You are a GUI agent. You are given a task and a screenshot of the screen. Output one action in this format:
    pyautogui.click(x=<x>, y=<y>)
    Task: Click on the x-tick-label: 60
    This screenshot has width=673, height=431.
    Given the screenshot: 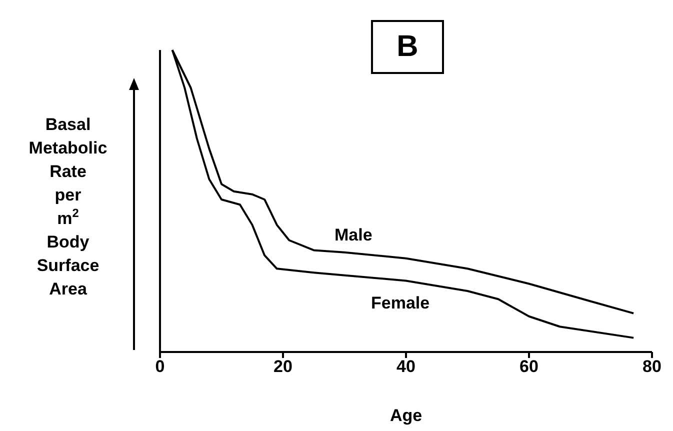 What is the action you would take?
    pyautogui.click(x=529, y=366)
    